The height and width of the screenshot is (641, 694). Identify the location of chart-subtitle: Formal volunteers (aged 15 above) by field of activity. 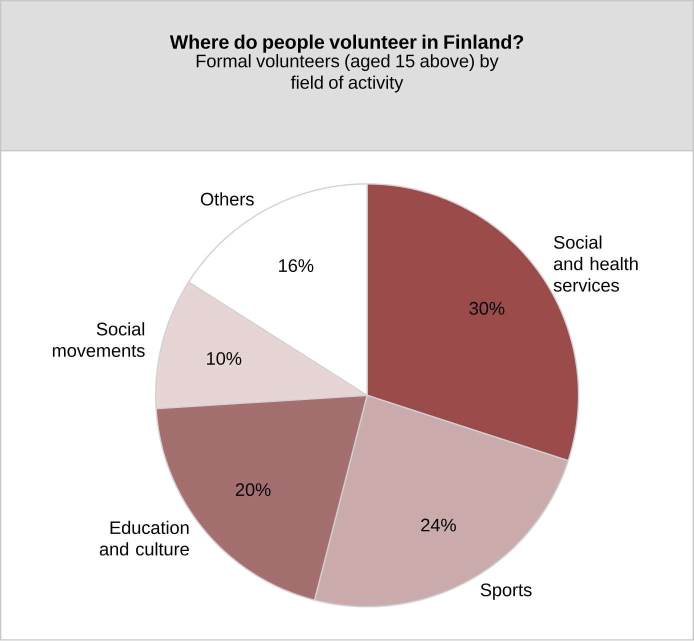
(347, 73).